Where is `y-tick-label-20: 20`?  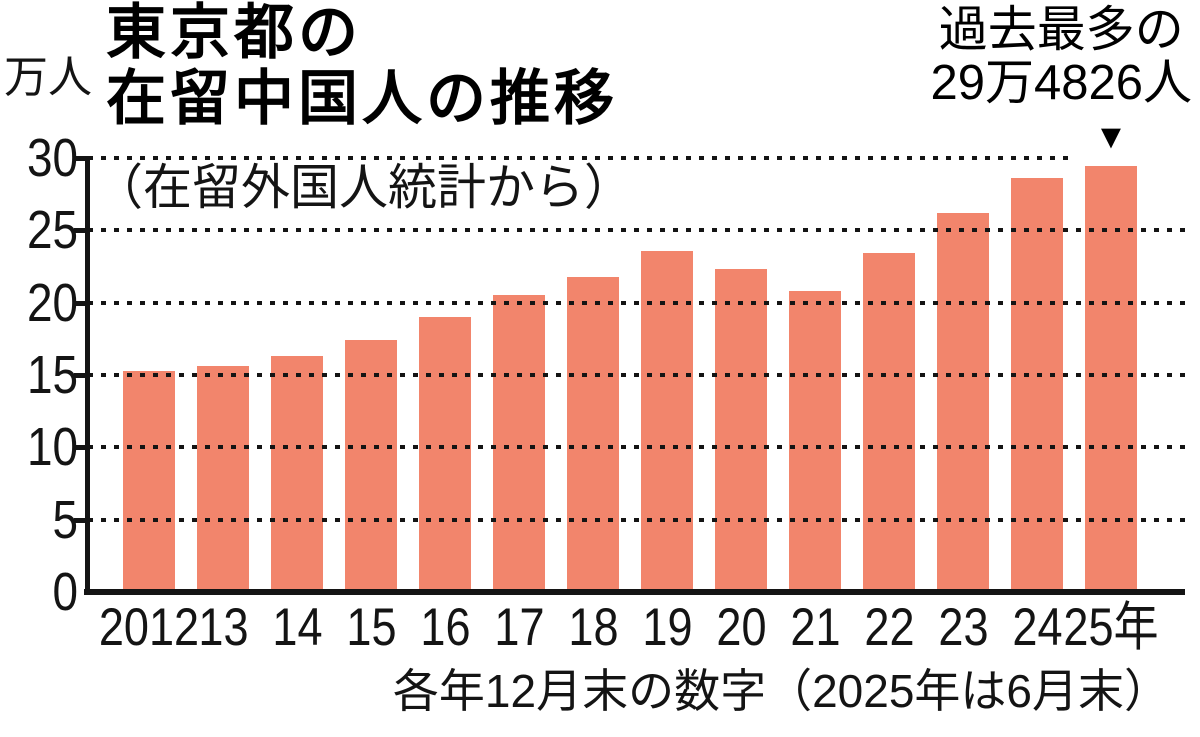 y-tick-label-20: 20 is located at coordinates (52, 302).